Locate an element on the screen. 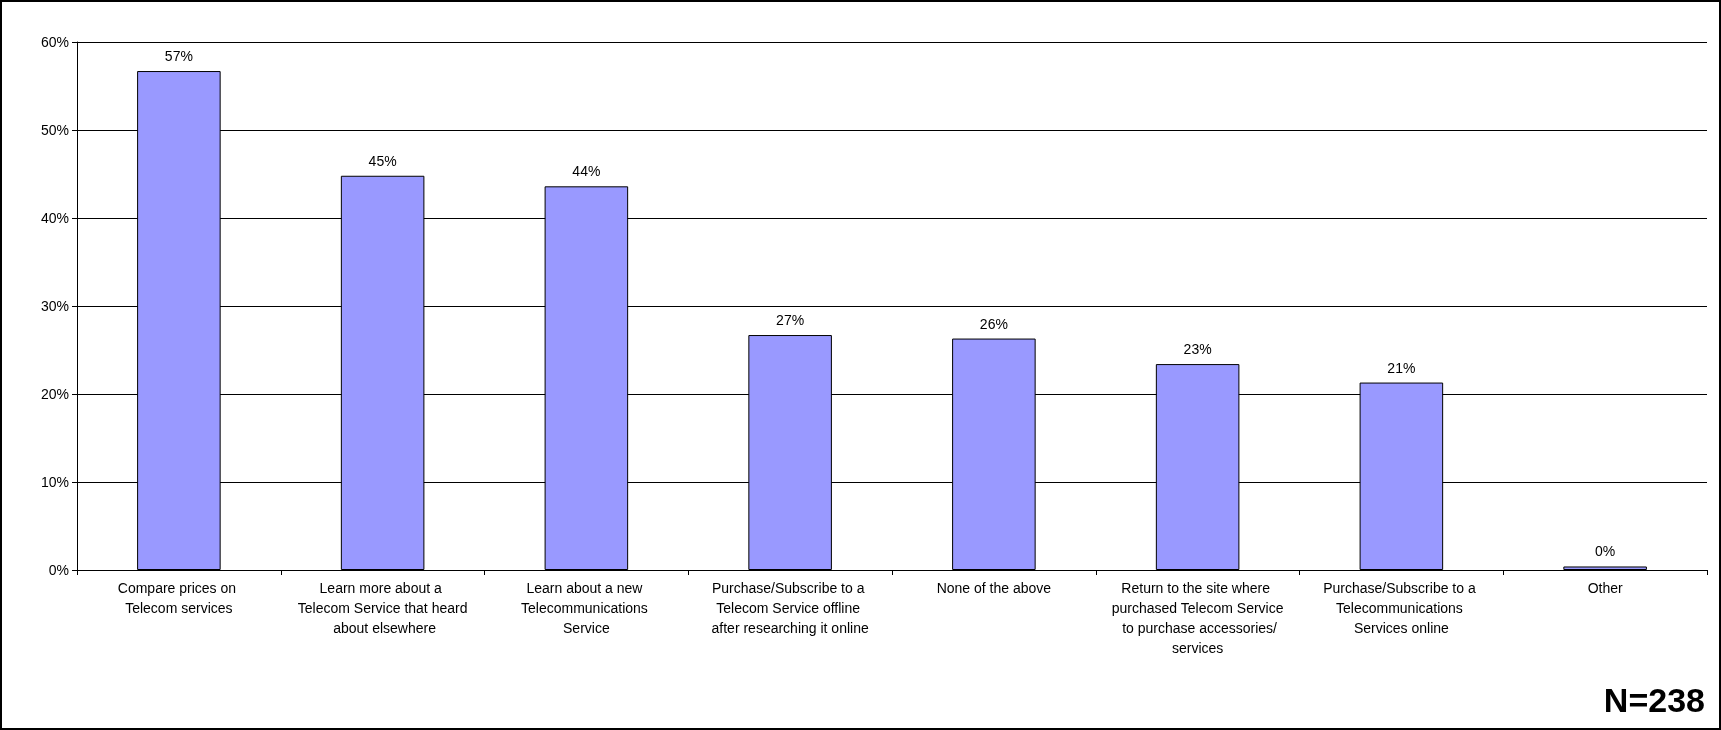 Image resolution: width=1721 pixels, height=730 pixels. y-tick-label: 40% is located at coordinates (54, 218).